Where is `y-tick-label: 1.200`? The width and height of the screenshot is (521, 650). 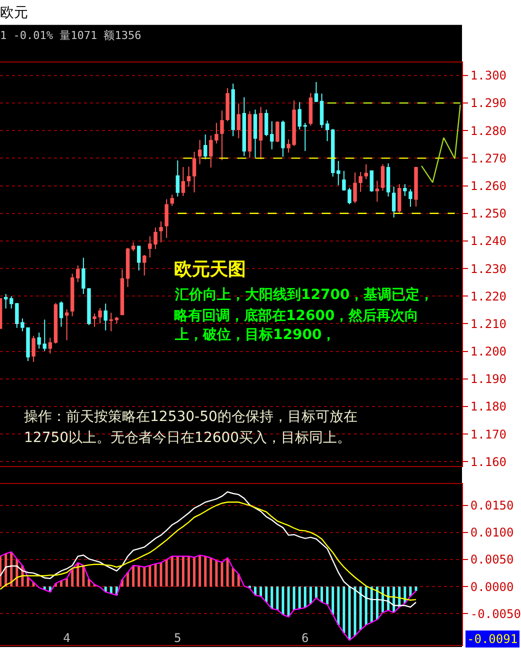 y-tick-label: 1.200 is located at coordinates (488, 351).